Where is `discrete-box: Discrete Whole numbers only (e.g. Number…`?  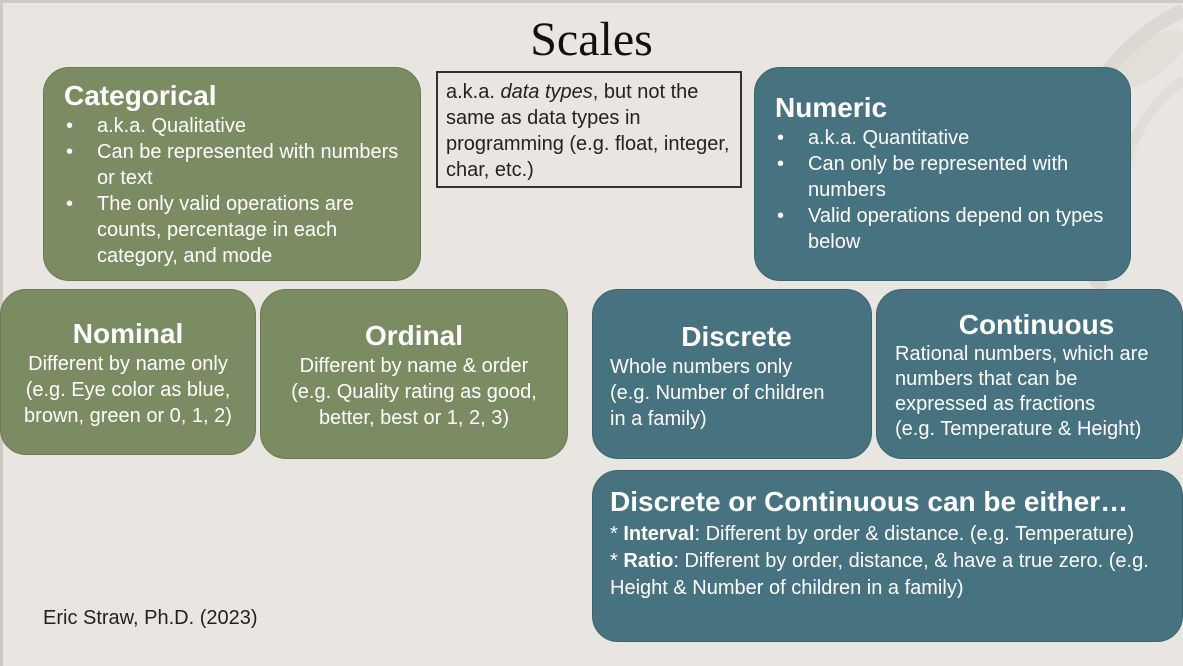
discrete-box: Discrete Whole numbers only (e.g. Number… is located at coordinates (732, 374).